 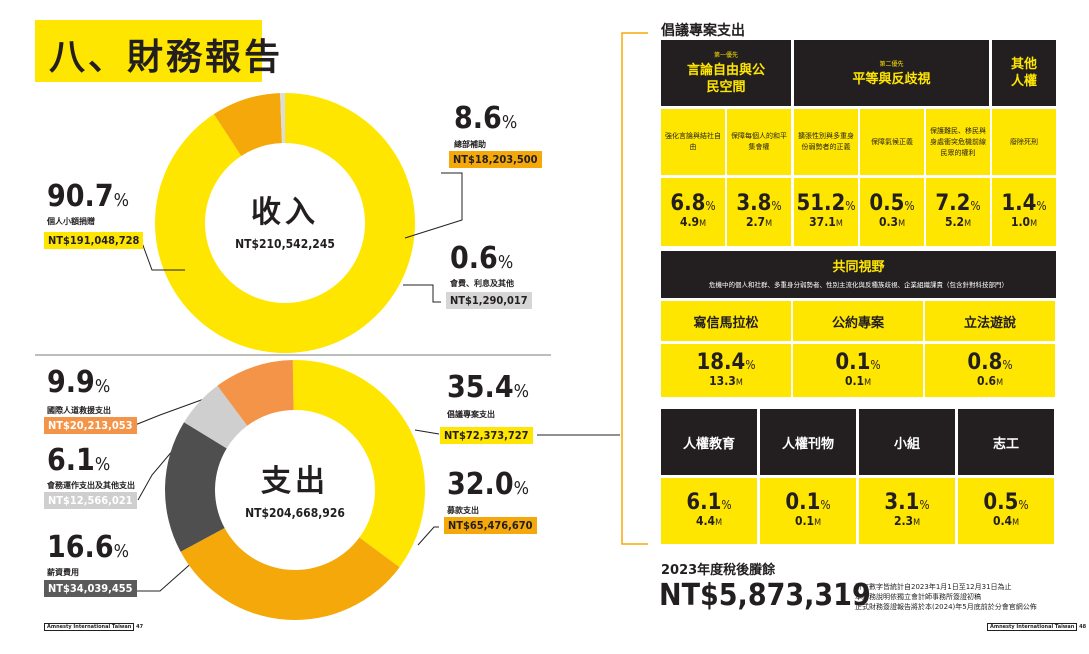 I want to click on other-item-label-cell: 人權刊物, so click(x=808, y=442).